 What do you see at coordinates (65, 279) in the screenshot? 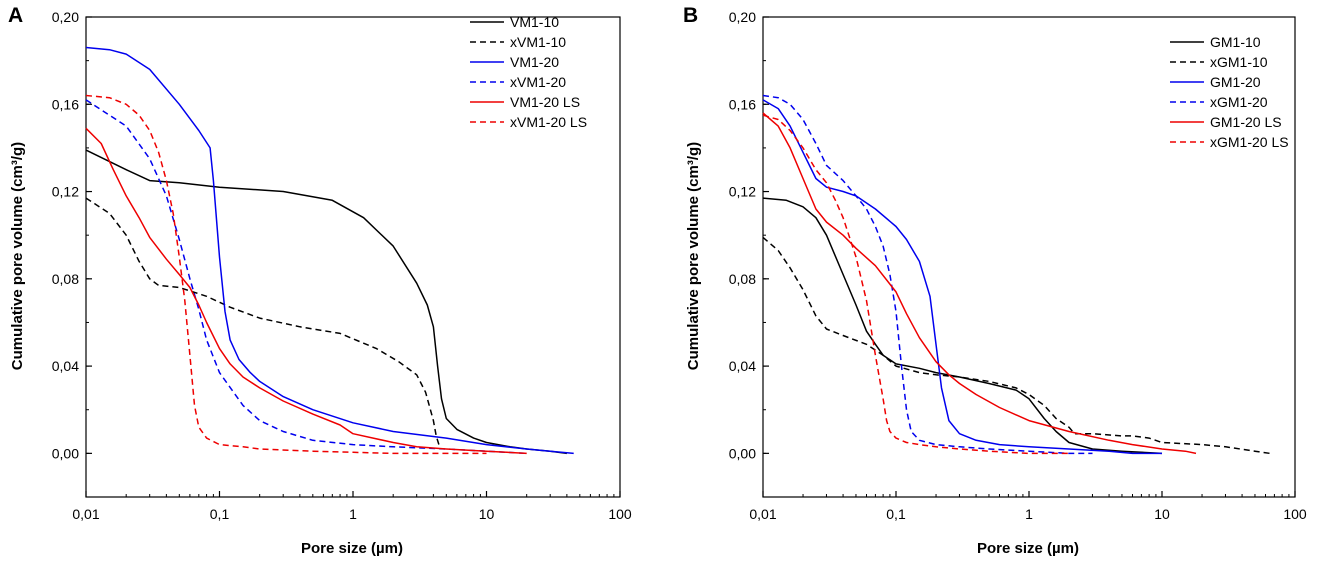
I see `panel-a-y-tick-label: 0,08` at bounding box center [65, 279].